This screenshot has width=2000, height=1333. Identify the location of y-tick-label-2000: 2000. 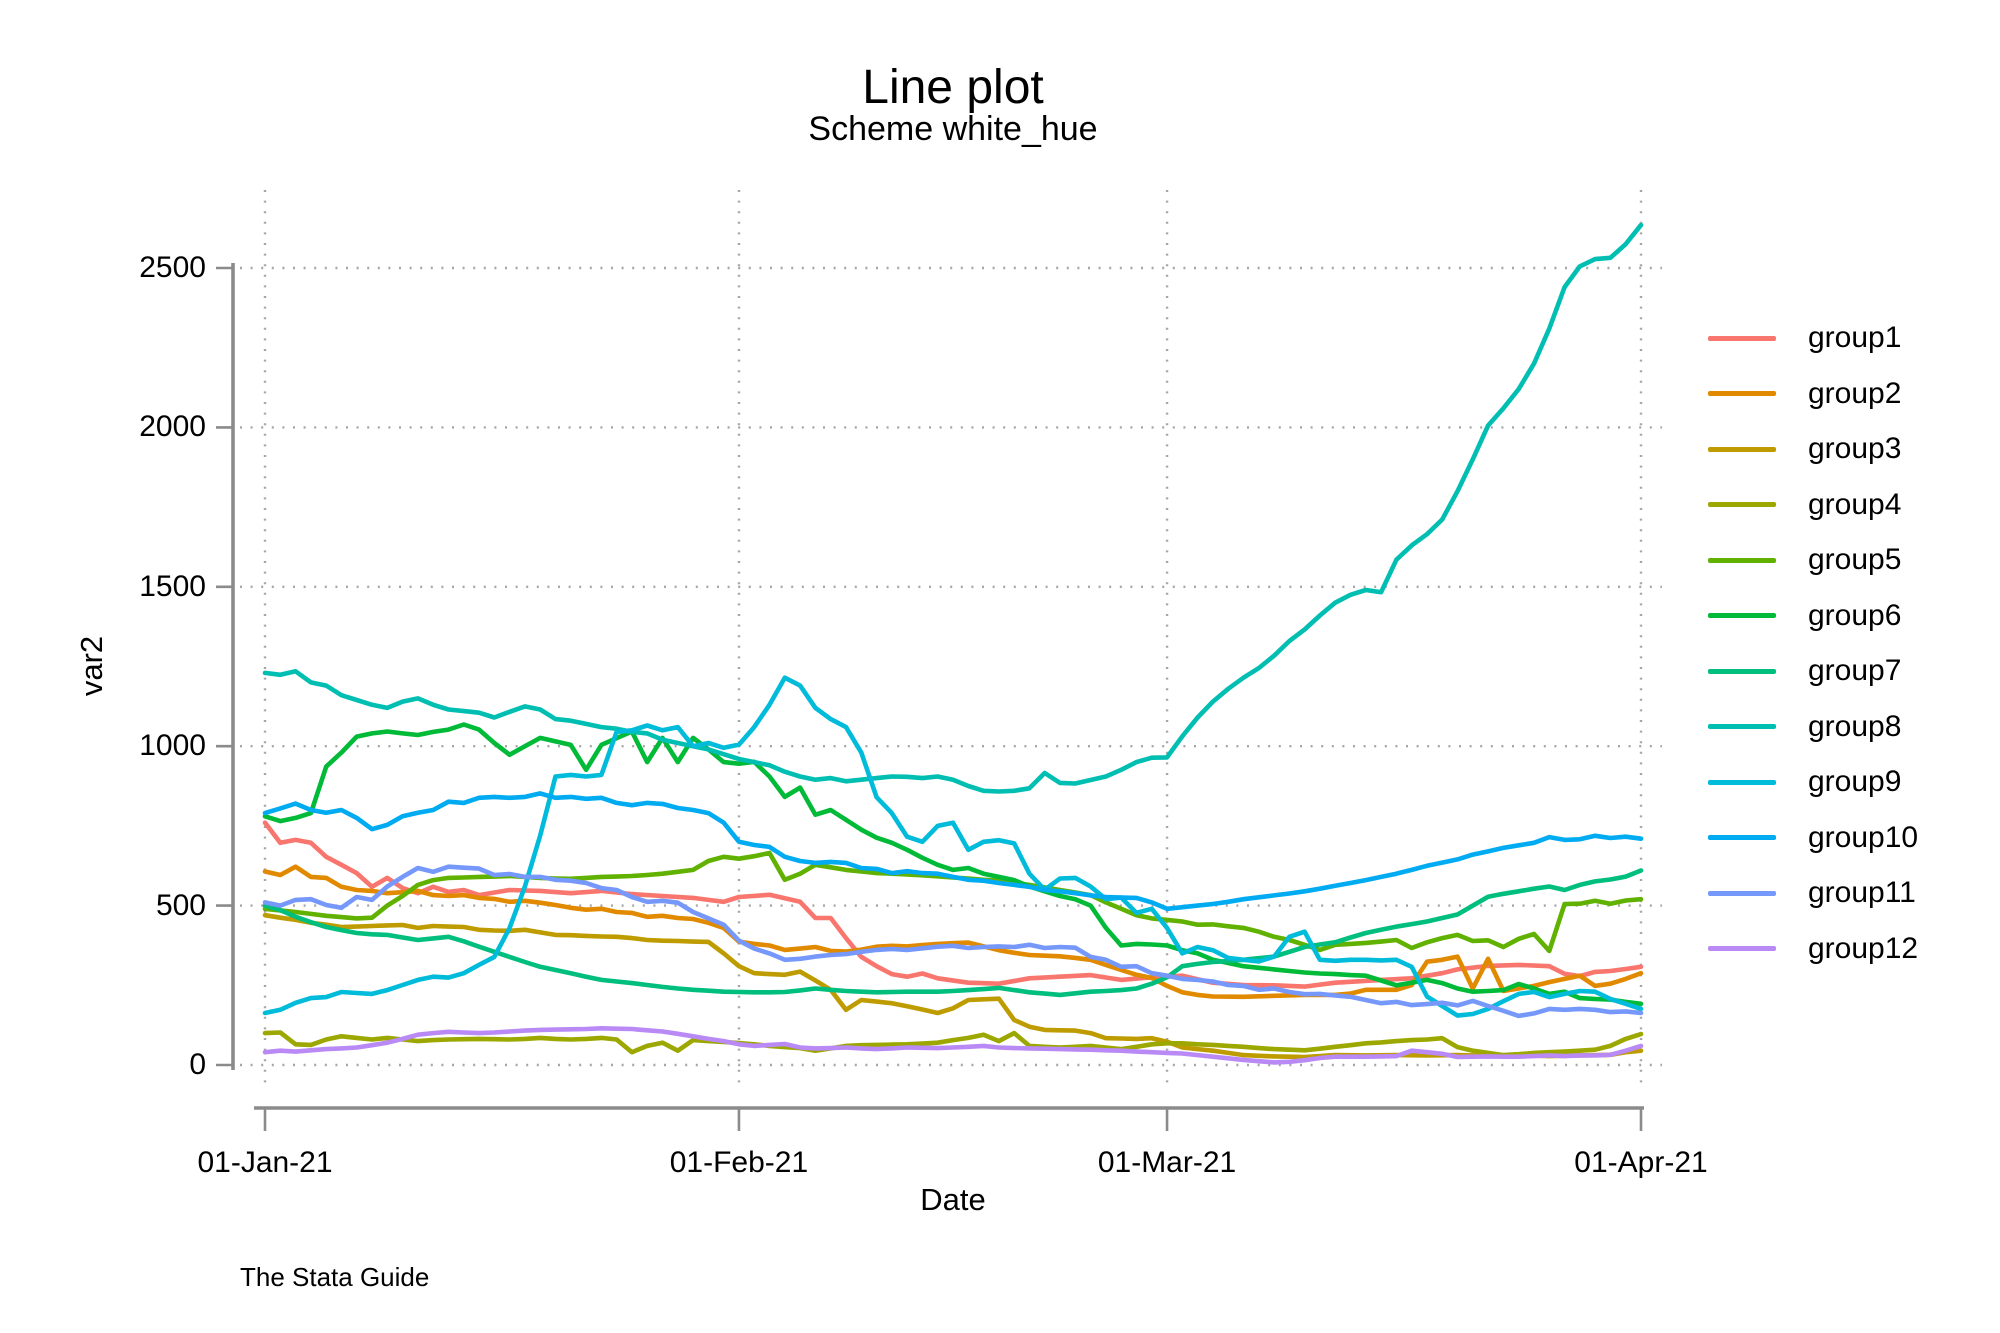
(172, 427).